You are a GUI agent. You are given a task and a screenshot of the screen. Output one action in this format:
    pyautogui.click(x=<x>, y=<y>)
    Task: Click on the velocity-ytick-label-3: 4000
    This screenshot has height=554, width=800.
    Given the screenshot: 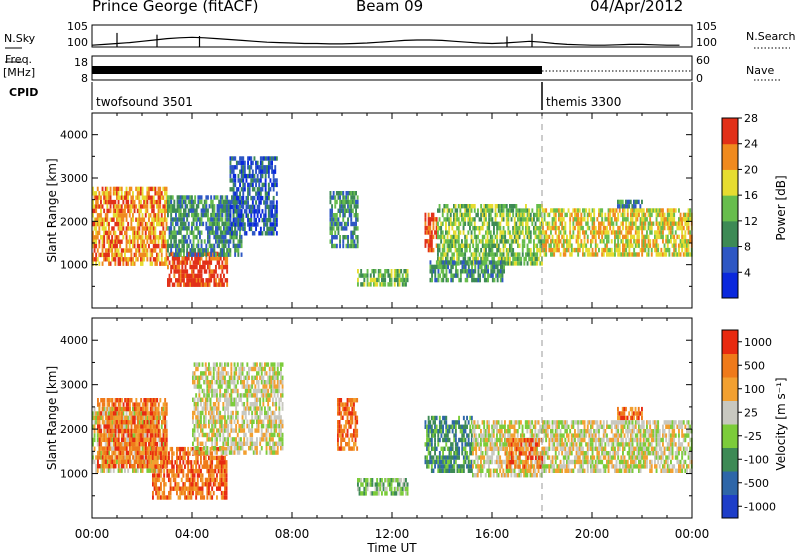 What is the action you would take?
    pyautogui.click(x=74, y=340)
    